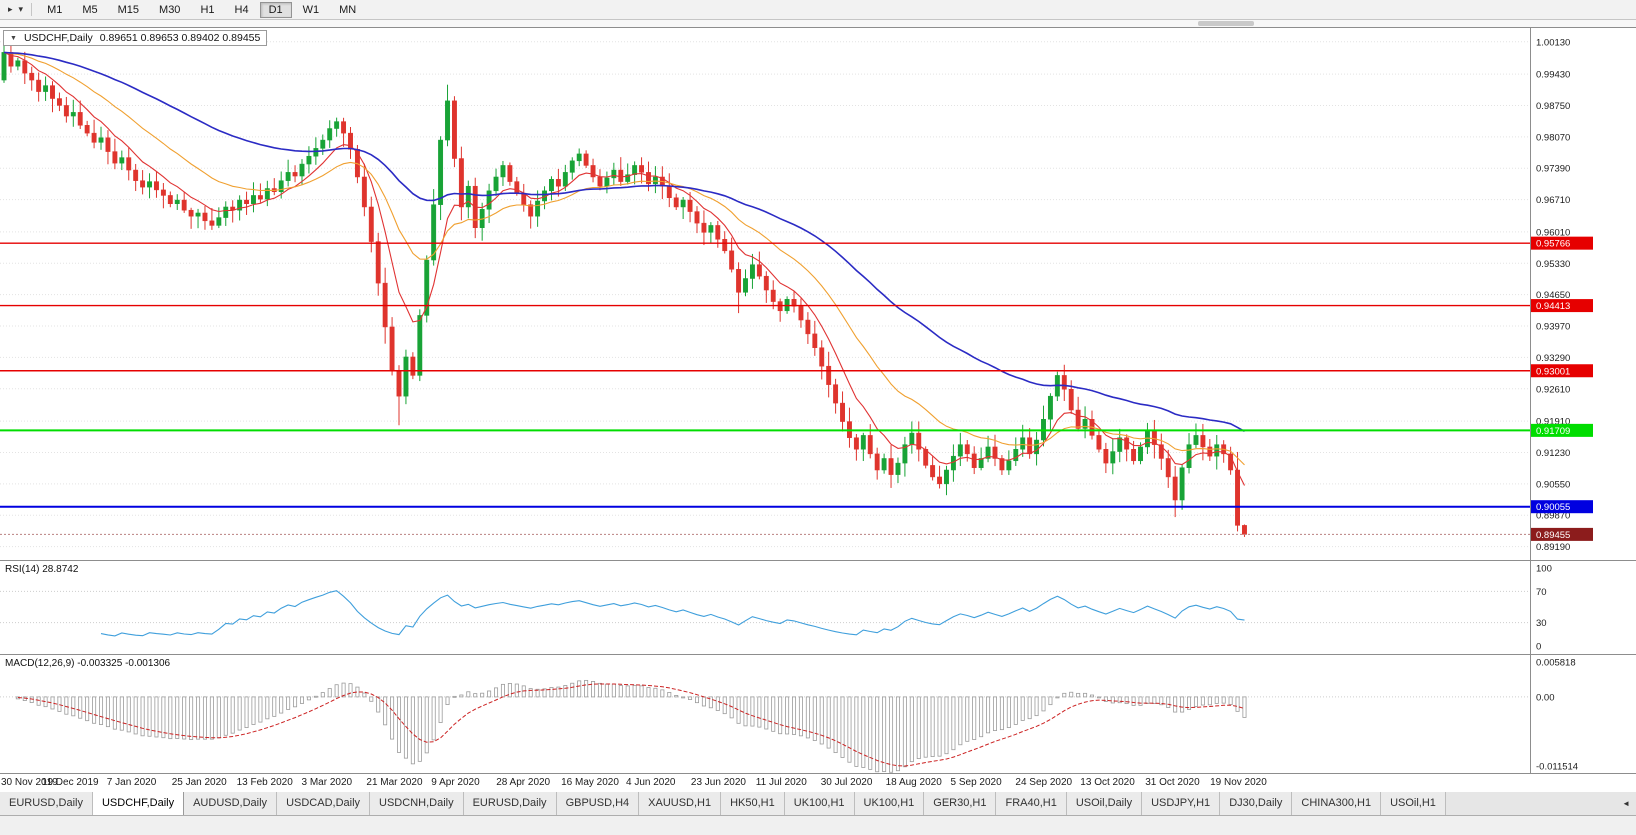 The height and width of the screenshot is (835, 1636). What do you see at coordinates (1553, 264) in the screenshot?
I see `price-axis-label: 0.95330` at bounding box center [1553, 264].